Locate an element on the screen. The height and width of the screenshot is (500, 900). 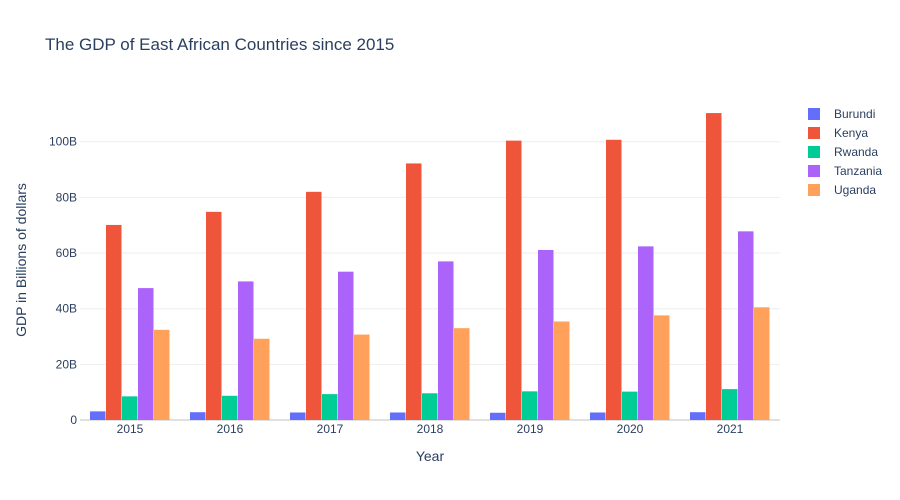
x-tick-label: 2018 is located at coordinates (430, 429).